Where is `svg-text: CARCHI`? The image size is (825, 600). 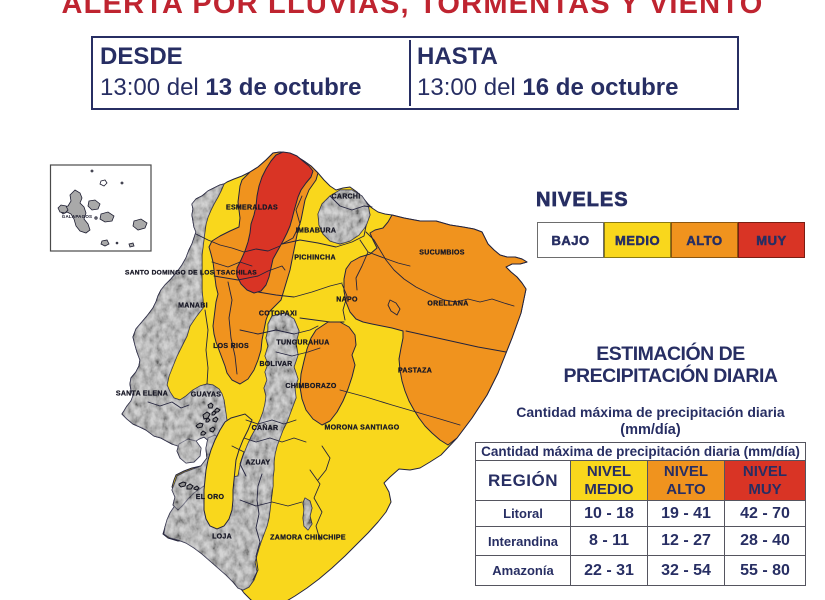 svg-text: CARCHI is located at coordinates (345, 197).